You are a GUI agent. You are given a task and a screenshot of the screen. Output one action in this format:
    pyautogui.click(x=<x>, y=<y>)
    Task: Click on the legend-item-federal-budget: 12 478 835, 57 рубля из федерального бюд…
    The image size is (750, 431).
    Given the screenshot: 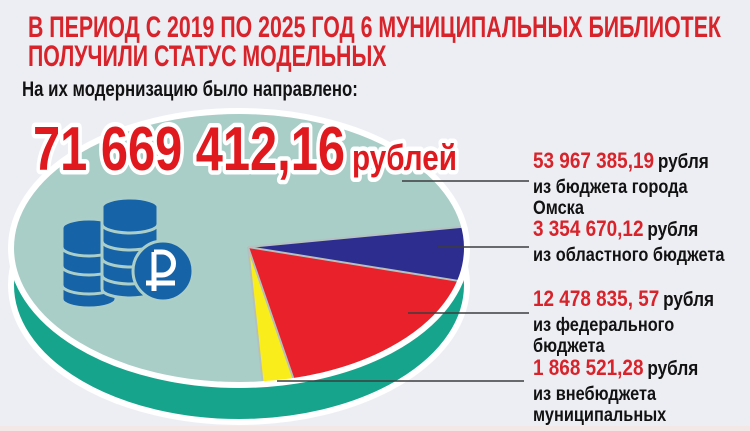 What is the action you would take?
    pyautogui.click(x=632, y=322)
    